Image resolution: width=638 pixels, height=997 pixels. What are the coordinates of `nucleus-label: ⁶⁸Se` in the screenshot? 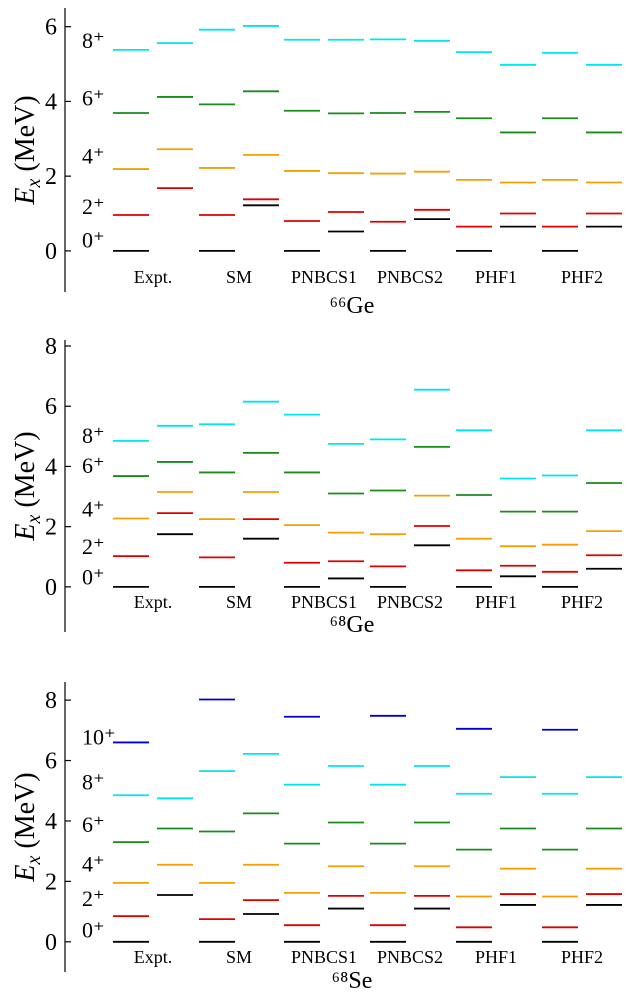 It's located at (352, 980).